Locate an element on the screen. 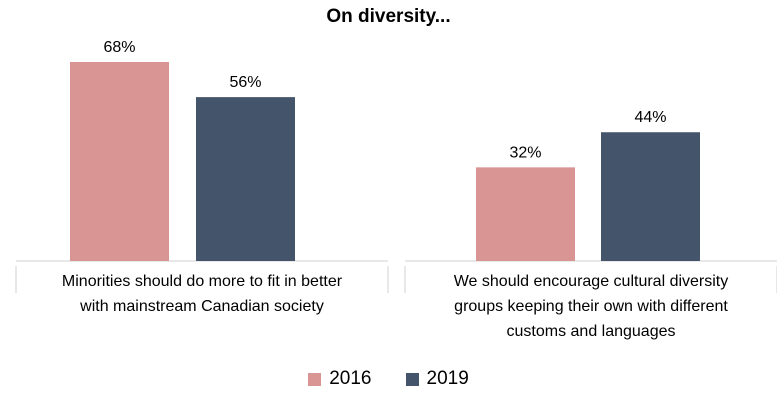  value-label-2019-1: 44% is located at coordinates (650, 117).